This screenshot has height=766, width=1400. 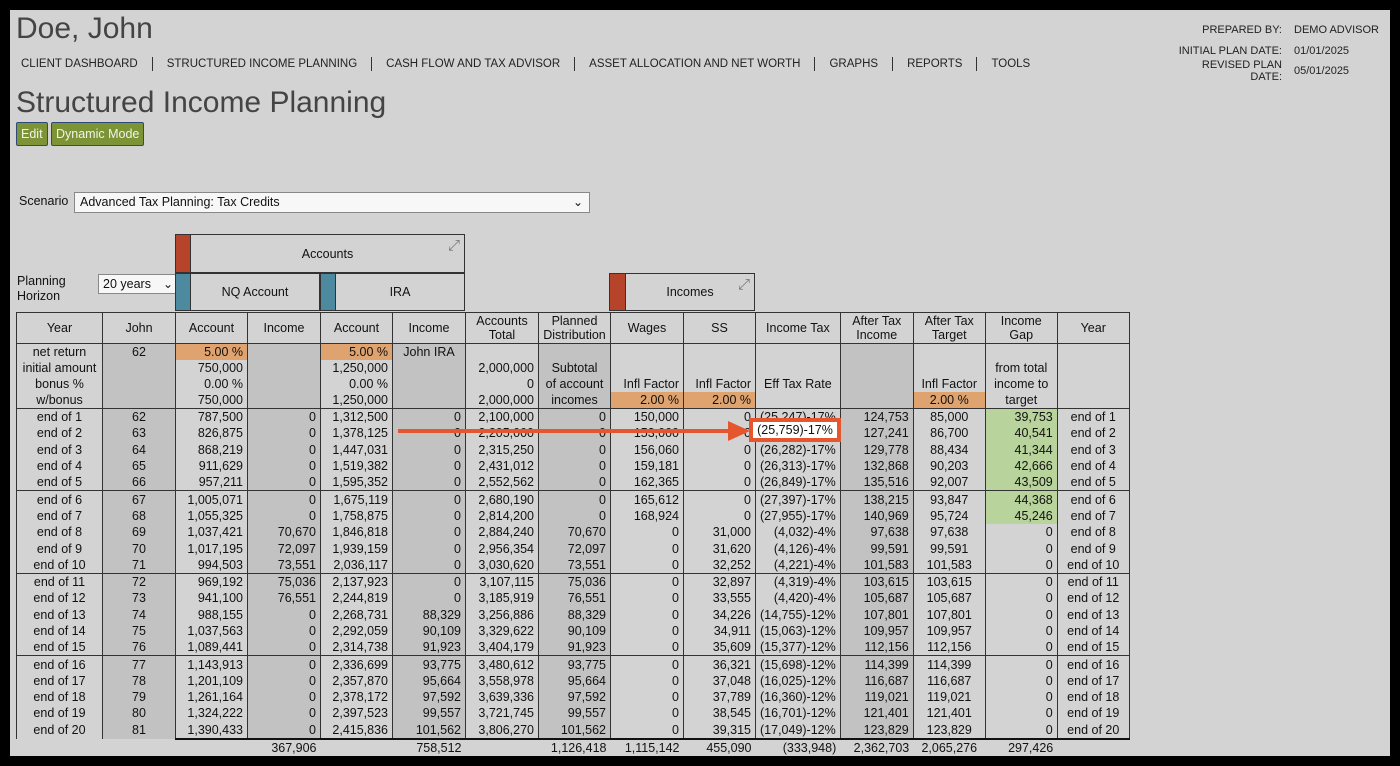 I want to click on cell-income-tax: (15,698)-12%, so click(x=798, y=664).